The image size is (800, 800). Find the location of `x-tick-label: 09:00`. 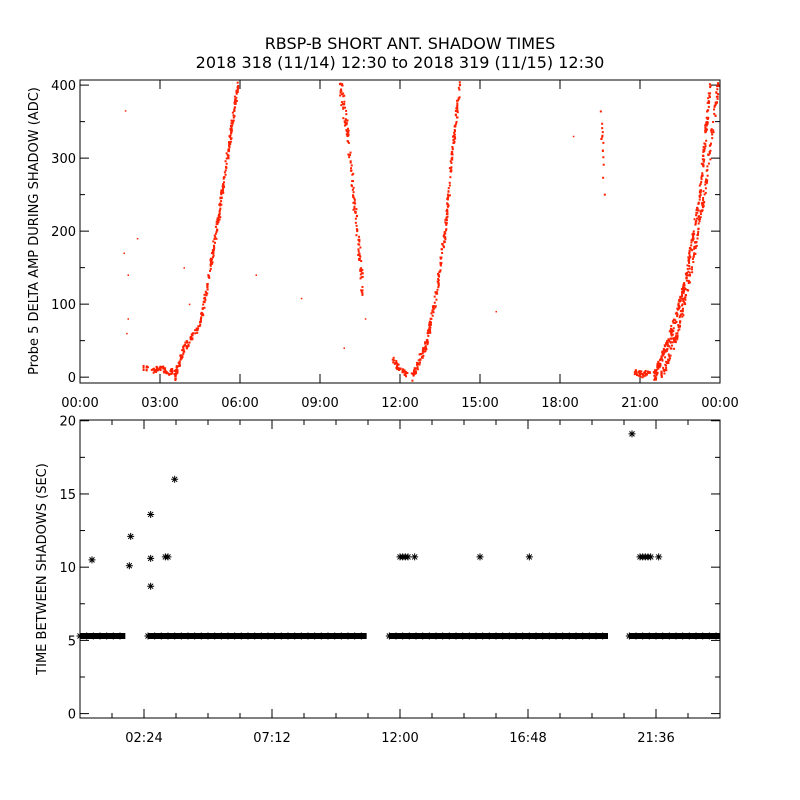

x-tick-label: 09:00 is located at coordinates (319, 403).